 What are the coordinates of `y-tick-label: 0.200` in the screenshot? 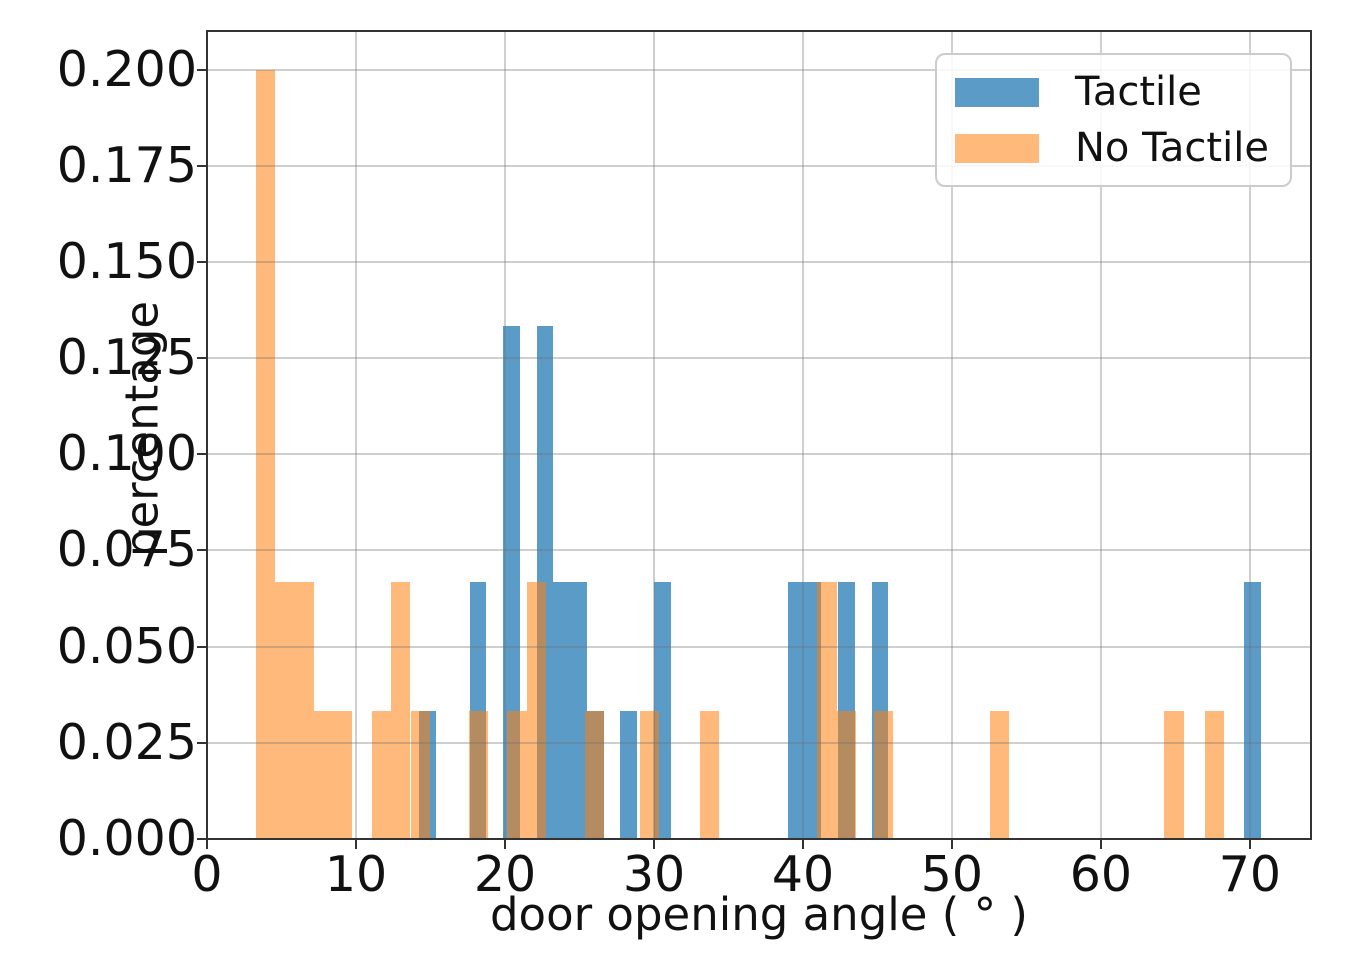 It's located at (126, 69).